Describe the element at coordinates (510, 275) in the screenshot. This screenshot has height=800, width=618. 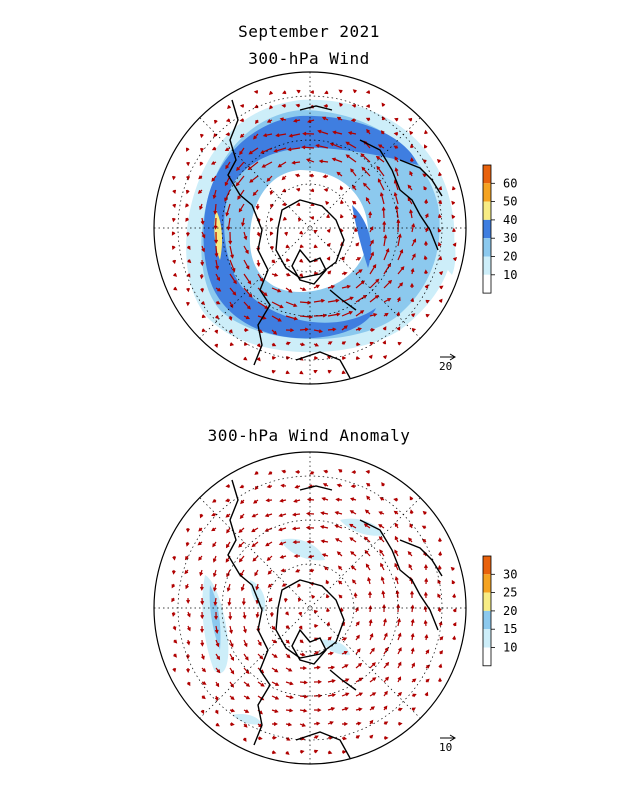
I see `colorbar-tick-label: 10` at that location.